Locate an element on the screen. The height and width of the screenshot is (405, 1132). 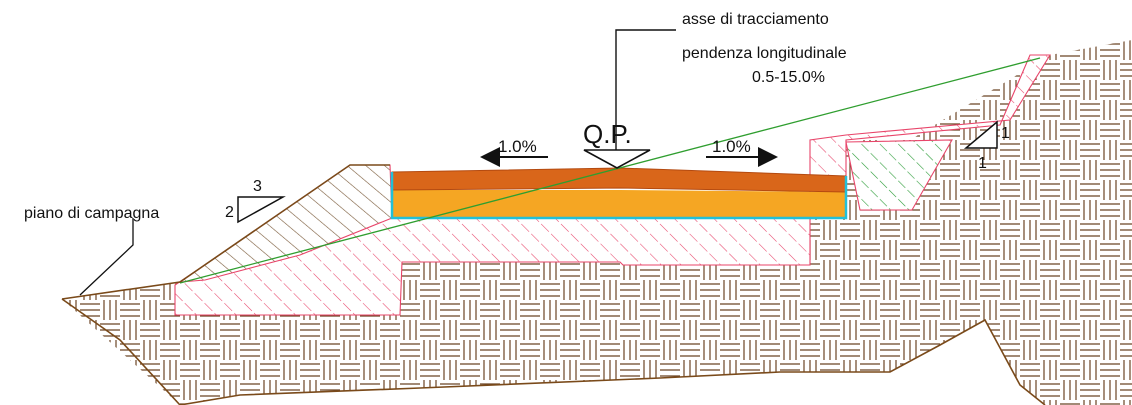
axis-title: asse di tracciamento is located at coordinates (755, 19).